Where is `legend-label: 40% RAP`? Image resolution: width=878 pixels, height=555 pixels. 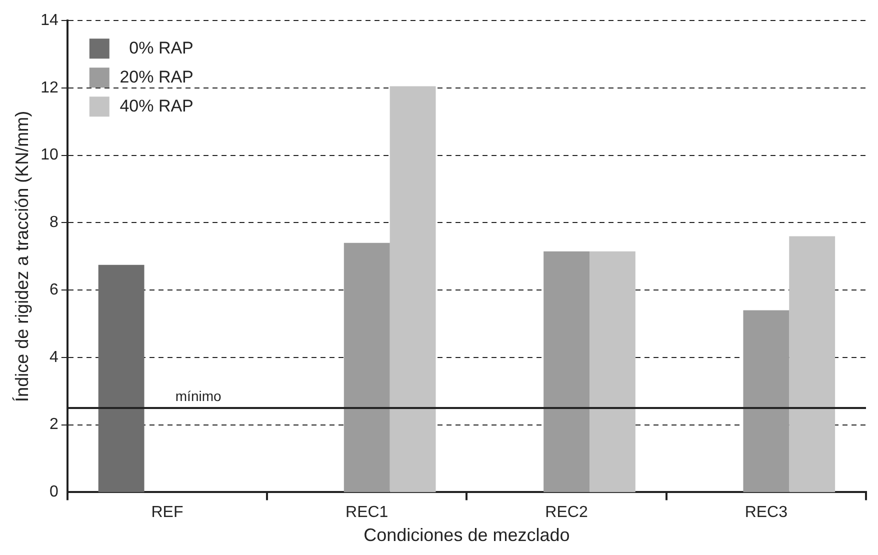 legend-label: 40% RAP is located at coordinates (157, 106).